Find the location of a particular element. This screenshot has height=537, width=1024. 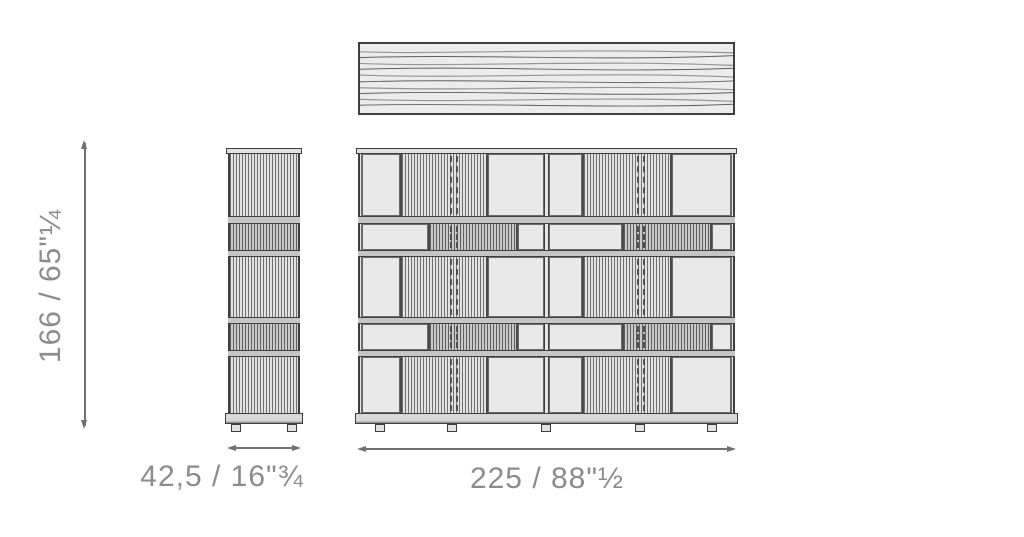

depth-dimension-line is located at coordinates (264, 448).